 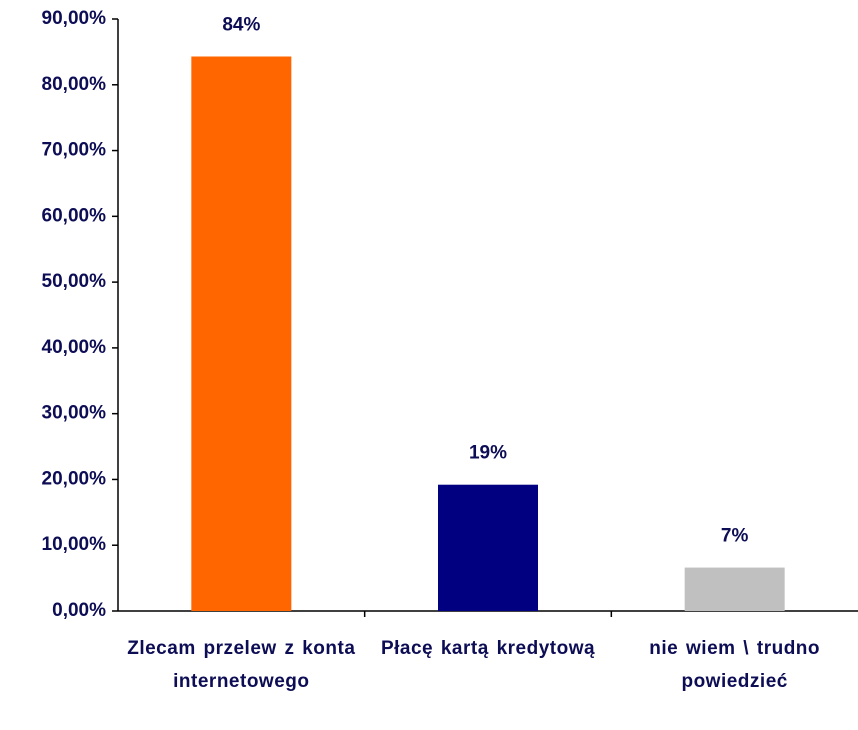 What do you see at coordinates (488, 453) in the screenshot?
I see `data-label: 19%` at bounding box center [488, 453].